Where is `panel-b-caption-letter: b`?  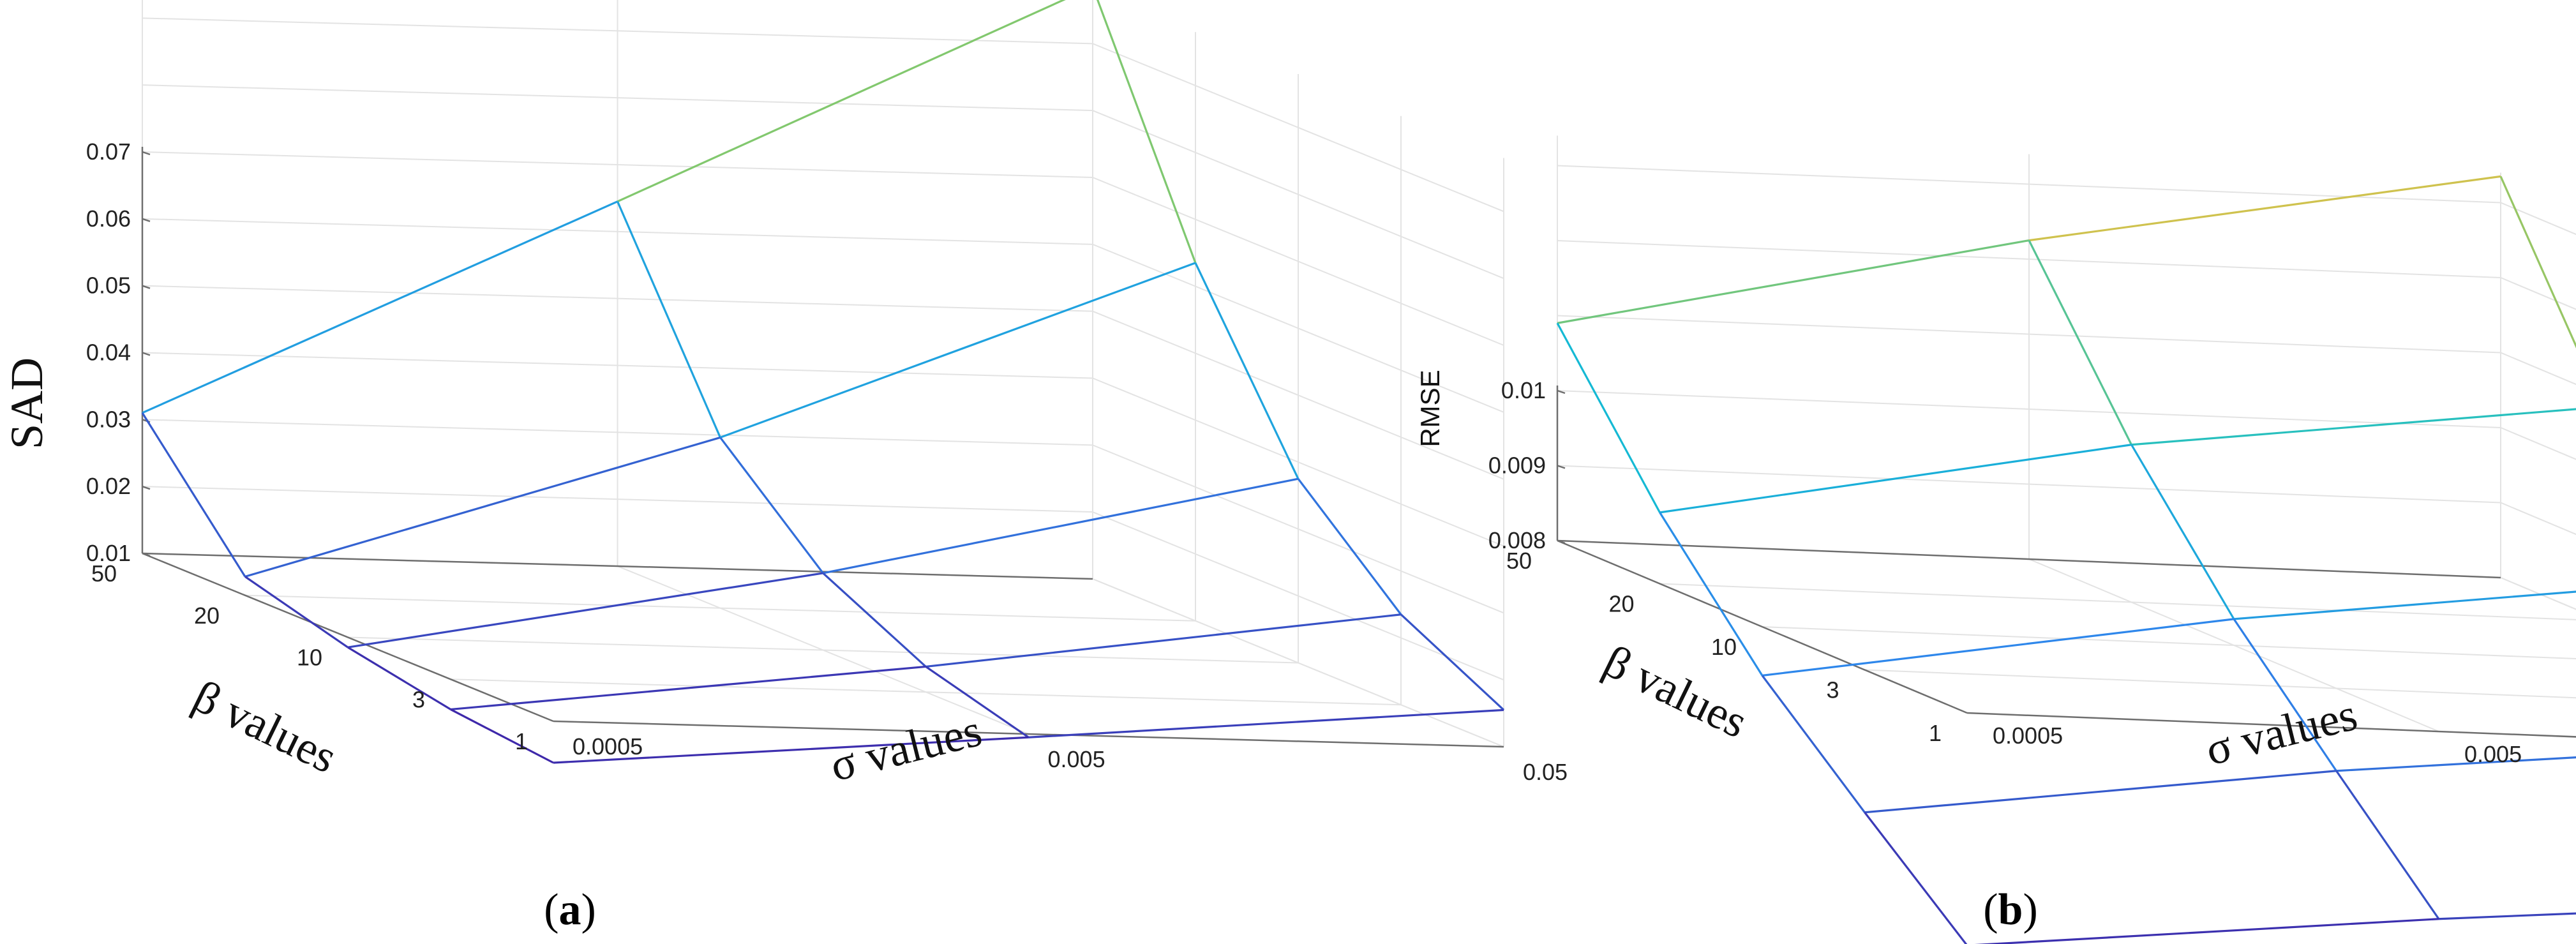
panel-b-caption-letter: b is located at coordinates (2010, 909).